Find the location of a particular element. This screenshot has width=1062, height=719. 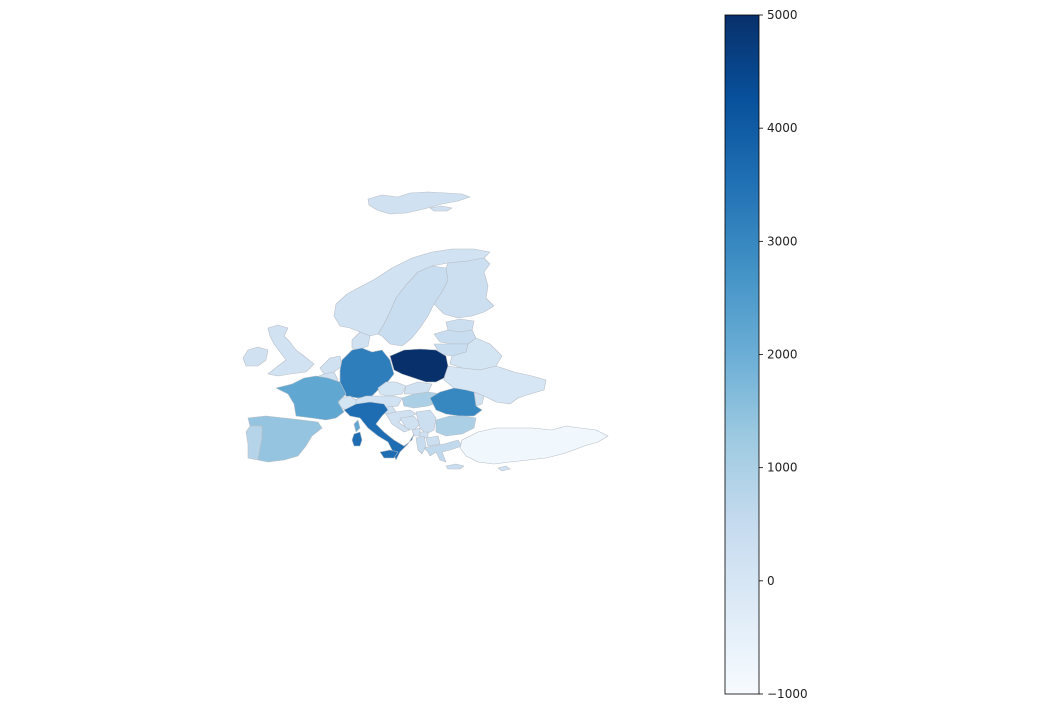

region-corsica is located at coordinates (357, 426).